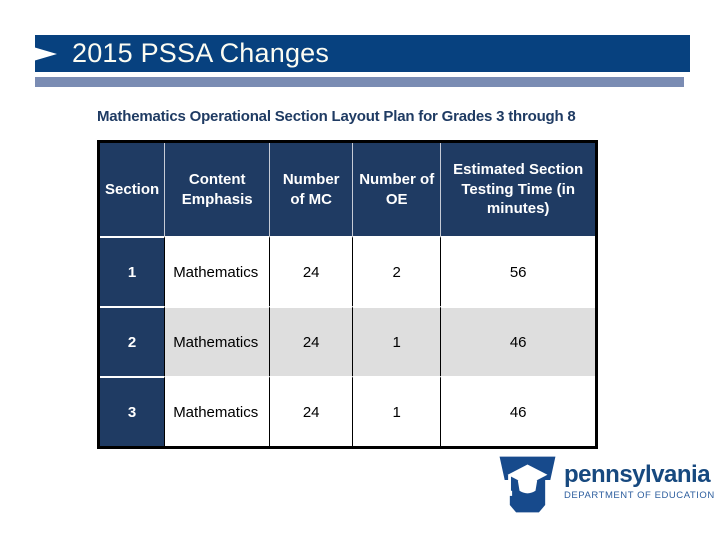 The width and height of the screenshot is (720, 540). I want to click on keystone-graduation-cap-icon, so click(527, 484).